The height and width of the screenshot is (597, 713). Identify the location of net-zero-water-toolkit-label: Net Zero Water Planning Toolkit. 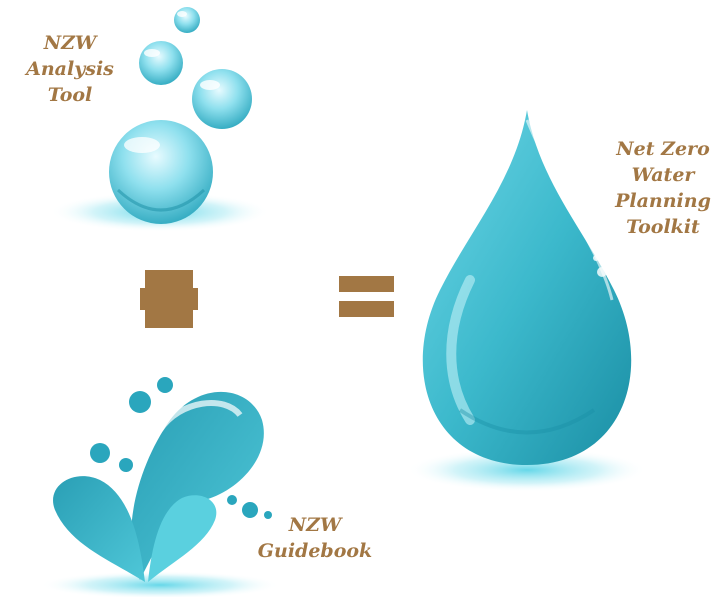
(658, 188).